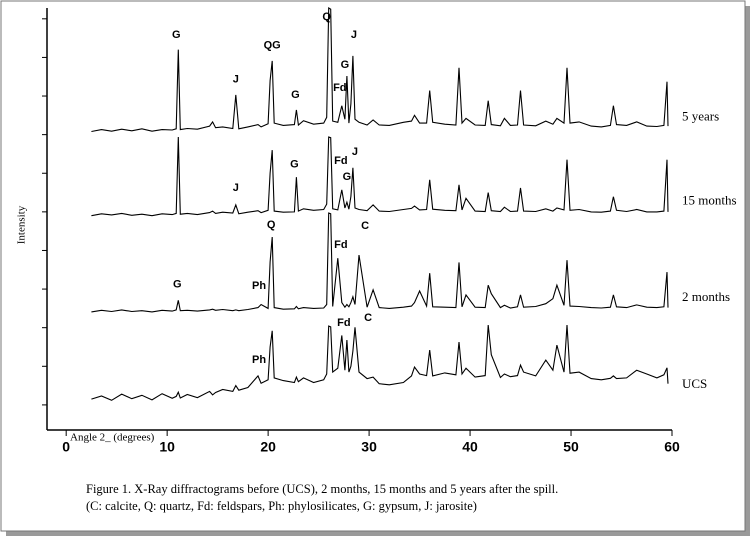 The height and width of the screenshot is (539, 753). What do you see at coordinates (706, 296) in the screenshot?
I see `series-label: 2 months` at bounding box center [706, 296].